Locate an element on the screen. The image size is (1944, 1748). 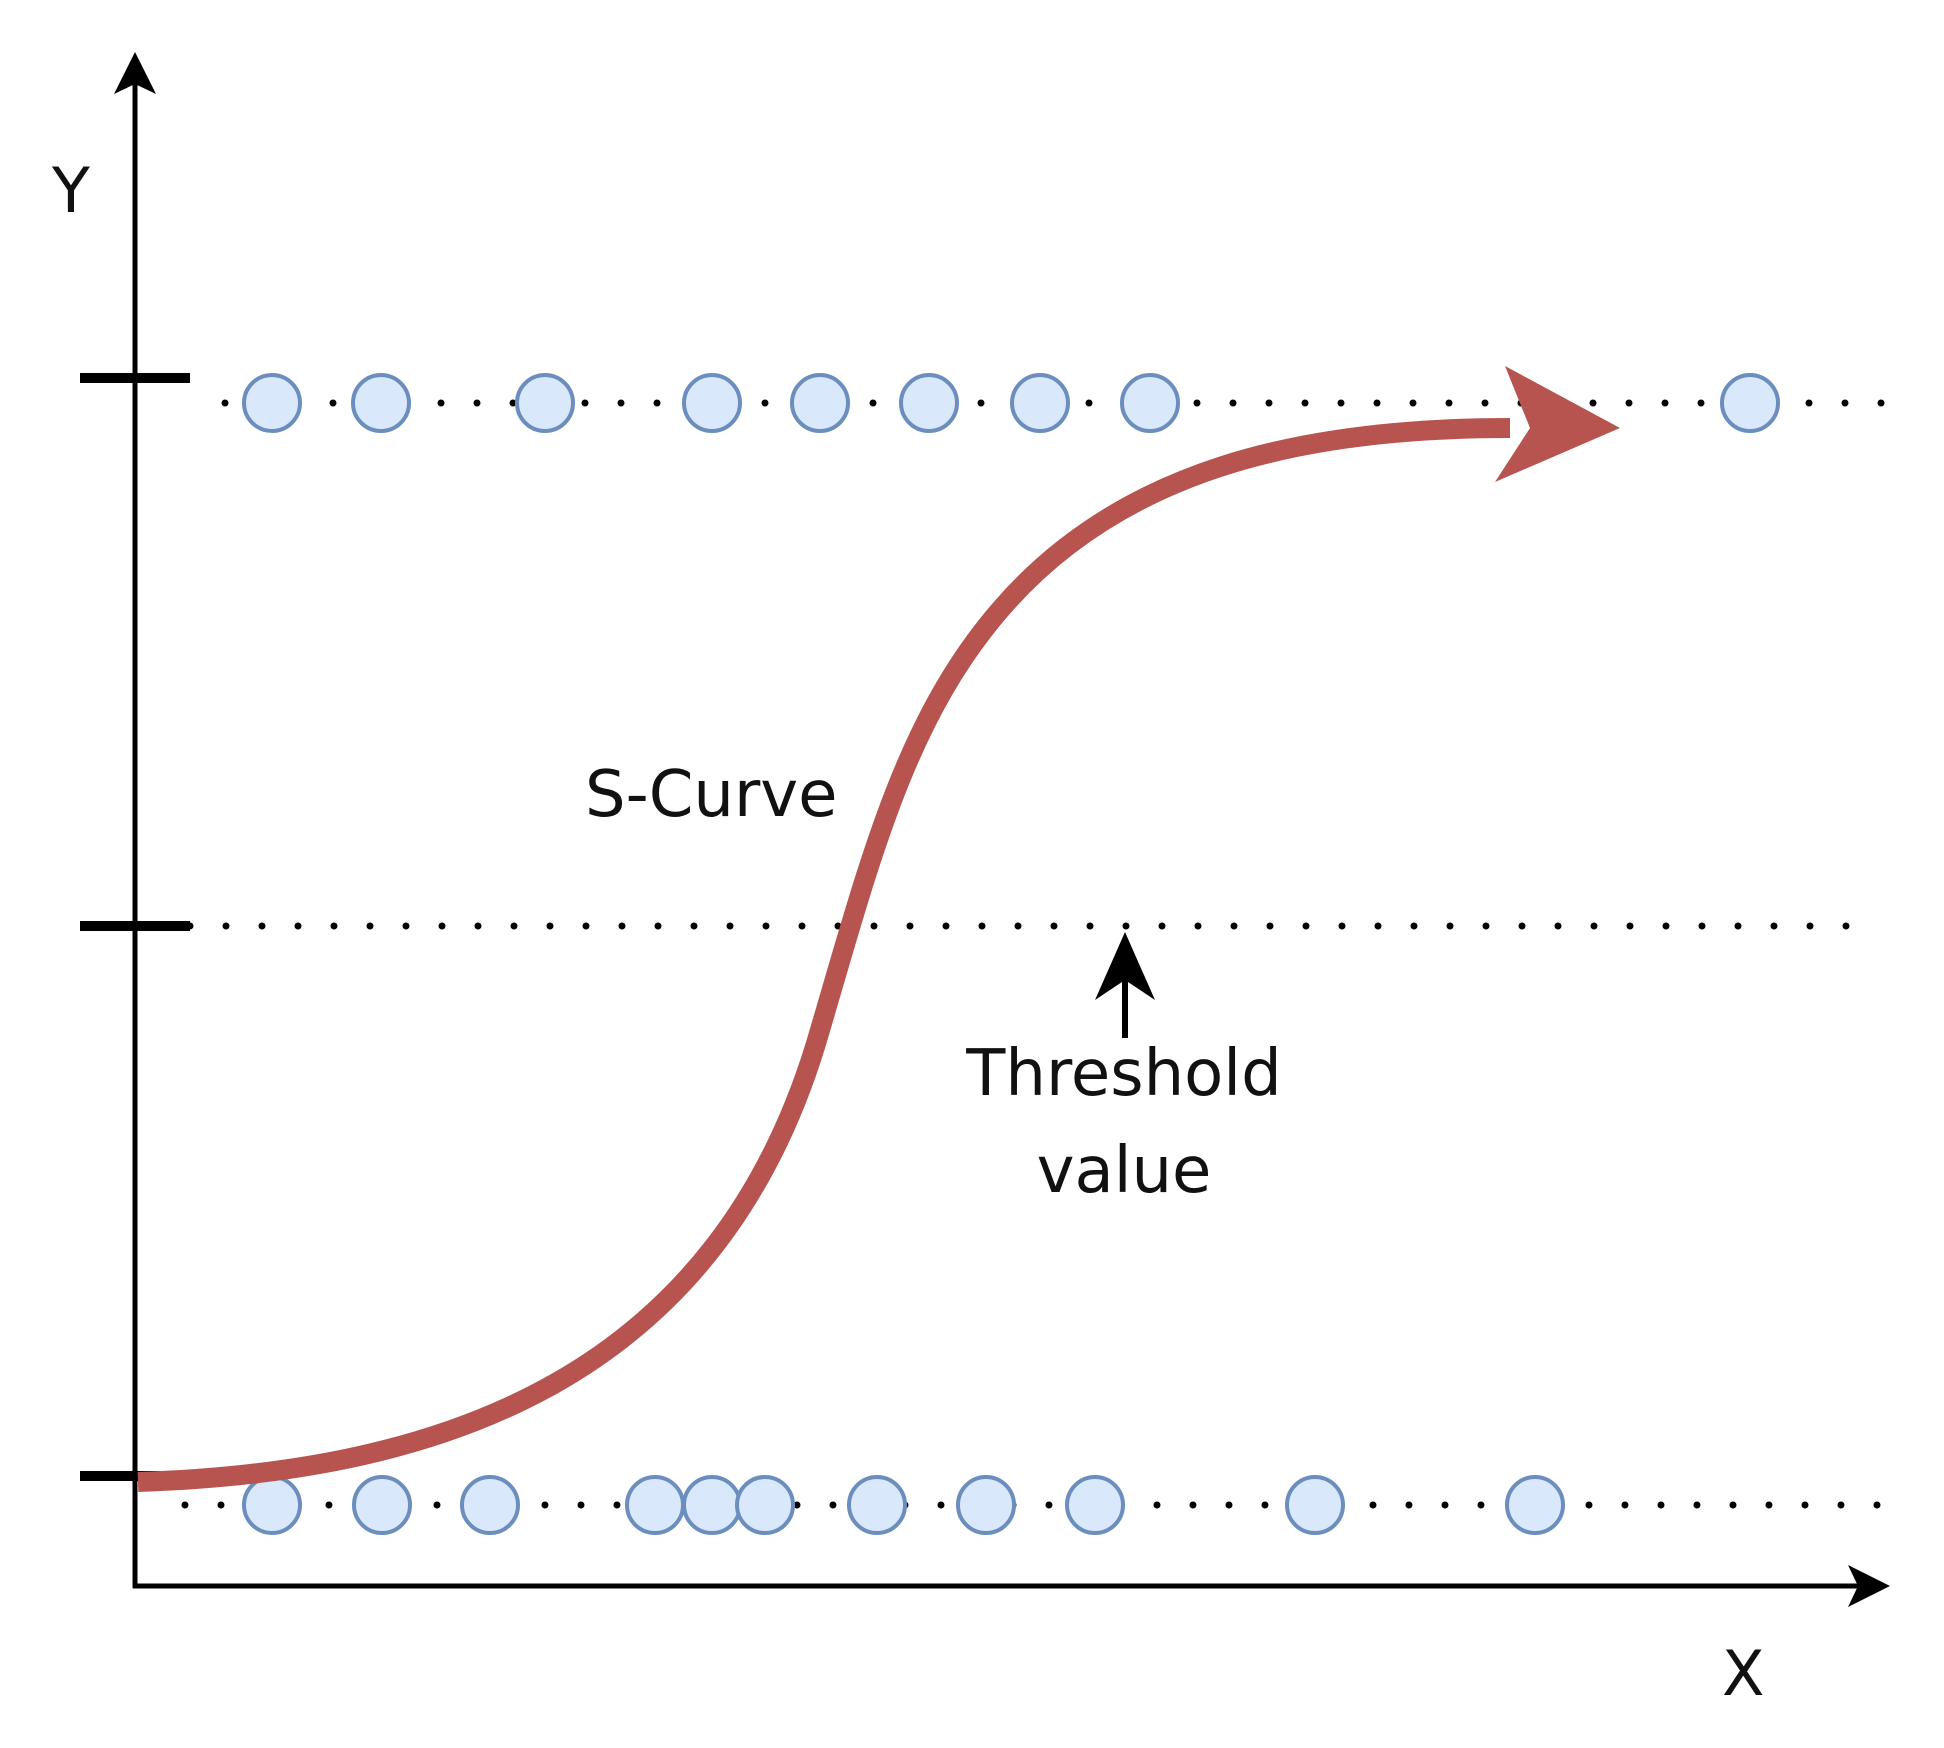
x-axis-arrowhead is located at coordinates (1869, 1586).